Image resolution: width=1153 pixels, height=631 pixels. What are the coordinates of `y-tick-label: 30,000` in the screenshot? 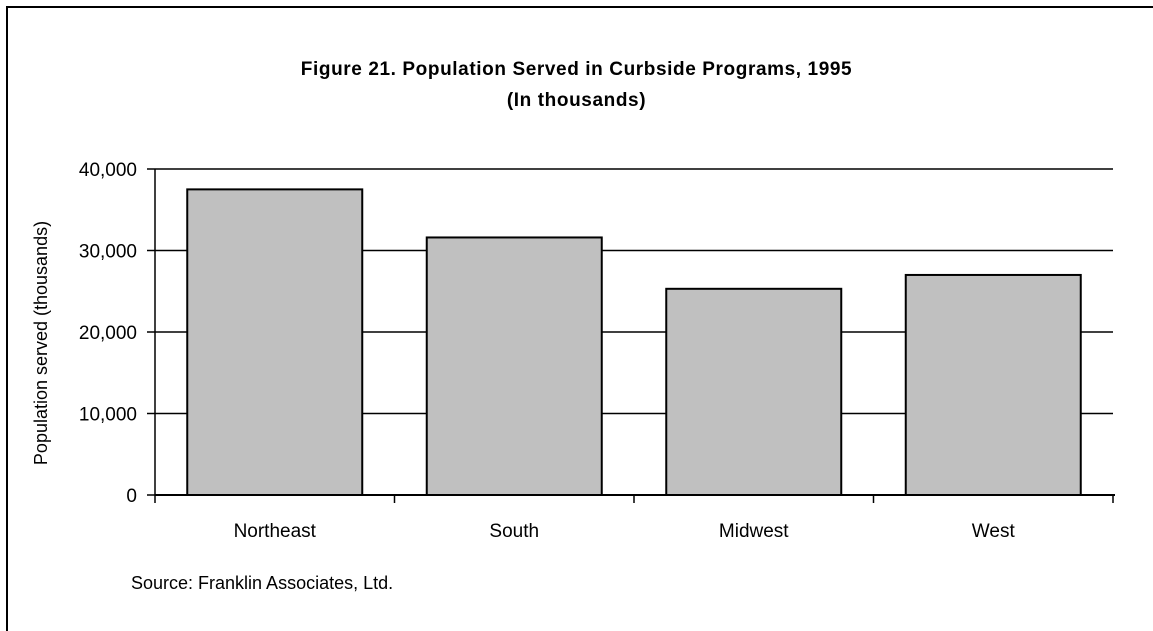 It's located at (108, 252).